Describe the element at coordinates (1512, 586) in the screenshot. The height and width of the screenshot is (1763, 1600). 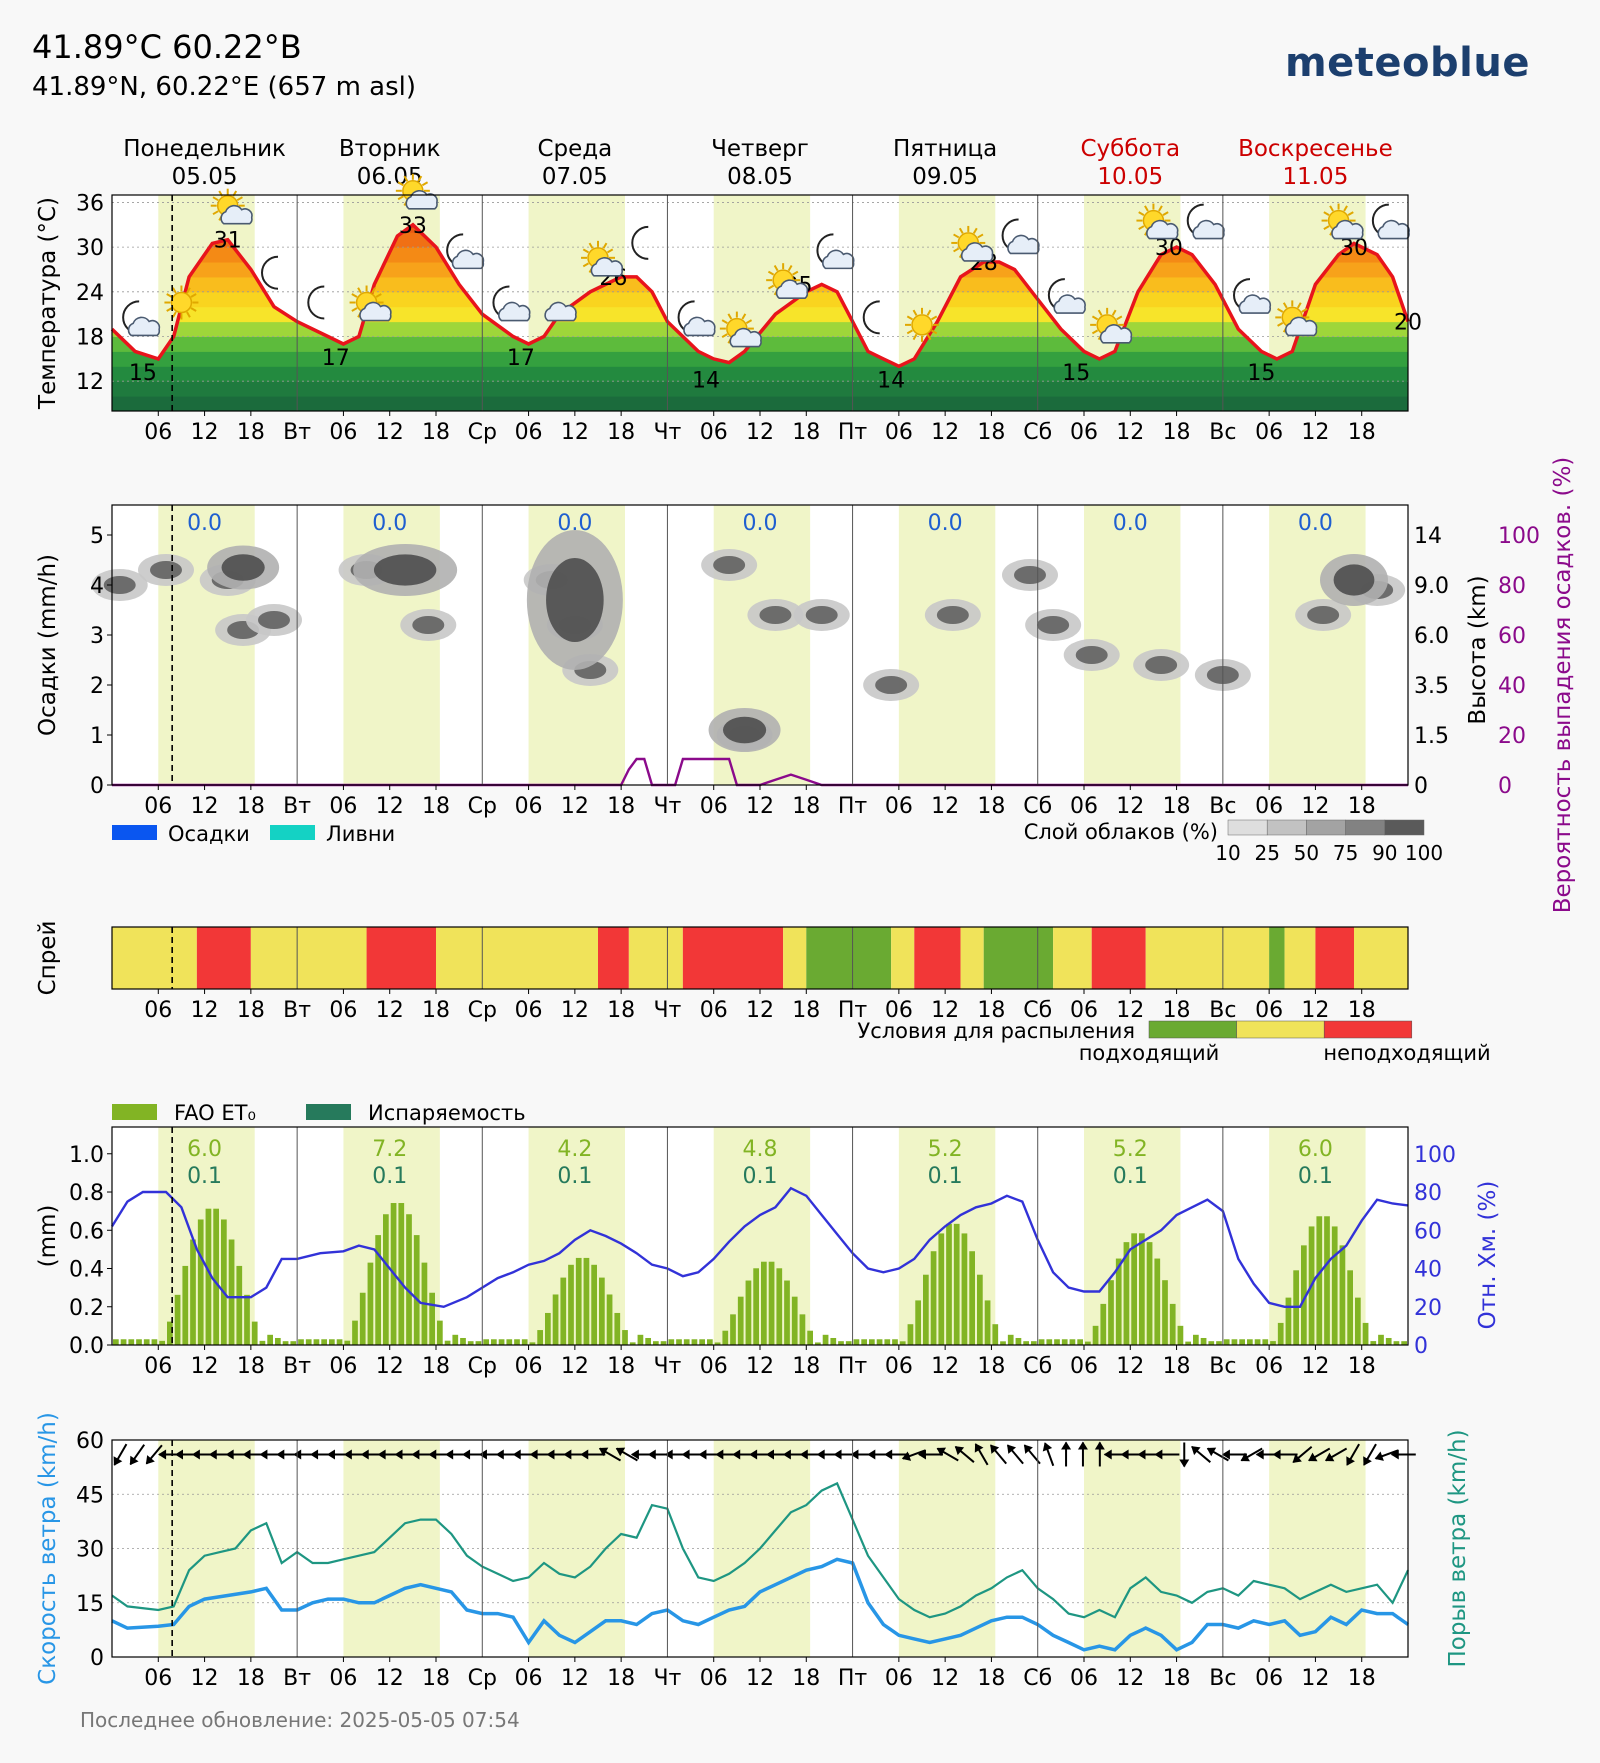
I see `probability-tick-label: 80` at that location.